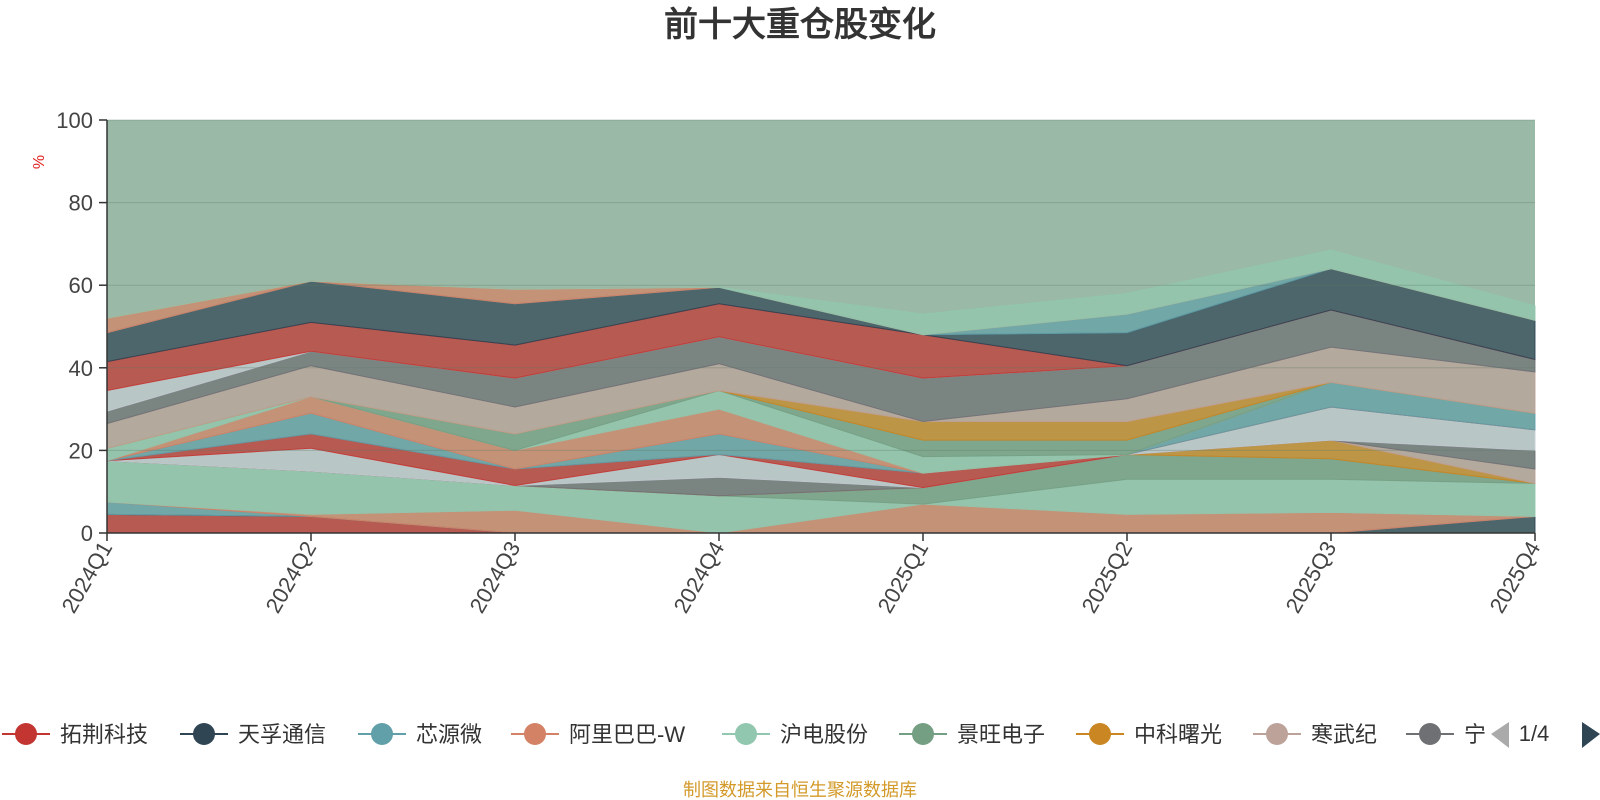  Describe the element at coordinates (104, 734) in the screenshot. I see `legend-label: 拓荆科技` at that location.